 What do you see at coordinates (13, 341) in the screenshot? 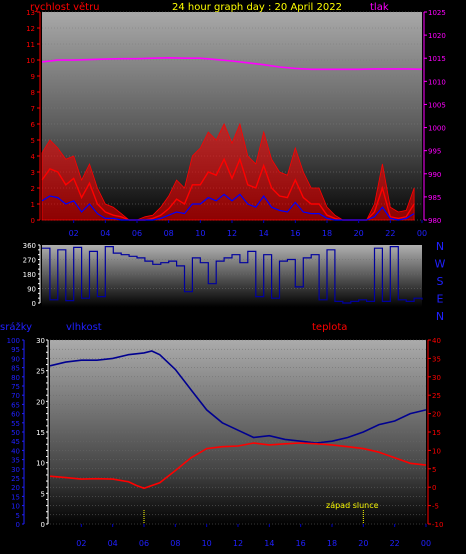
I see `rain-y-tick-label: 100` at bounding box center [13, 341].